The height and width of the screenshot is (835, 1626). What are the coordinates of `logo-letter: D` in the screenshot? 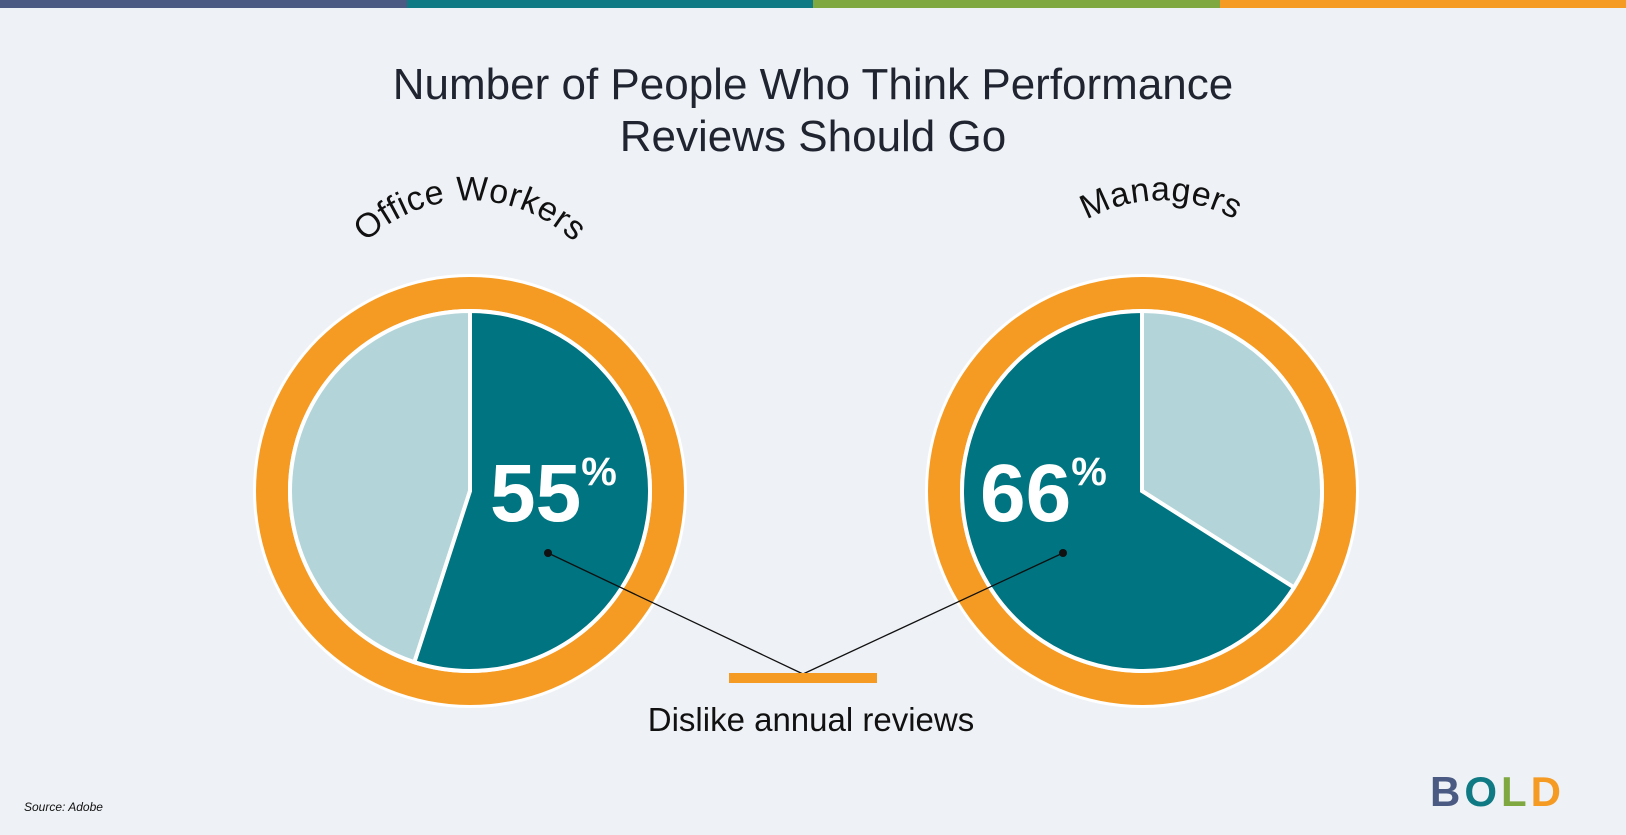 It's located at (1547, 791).